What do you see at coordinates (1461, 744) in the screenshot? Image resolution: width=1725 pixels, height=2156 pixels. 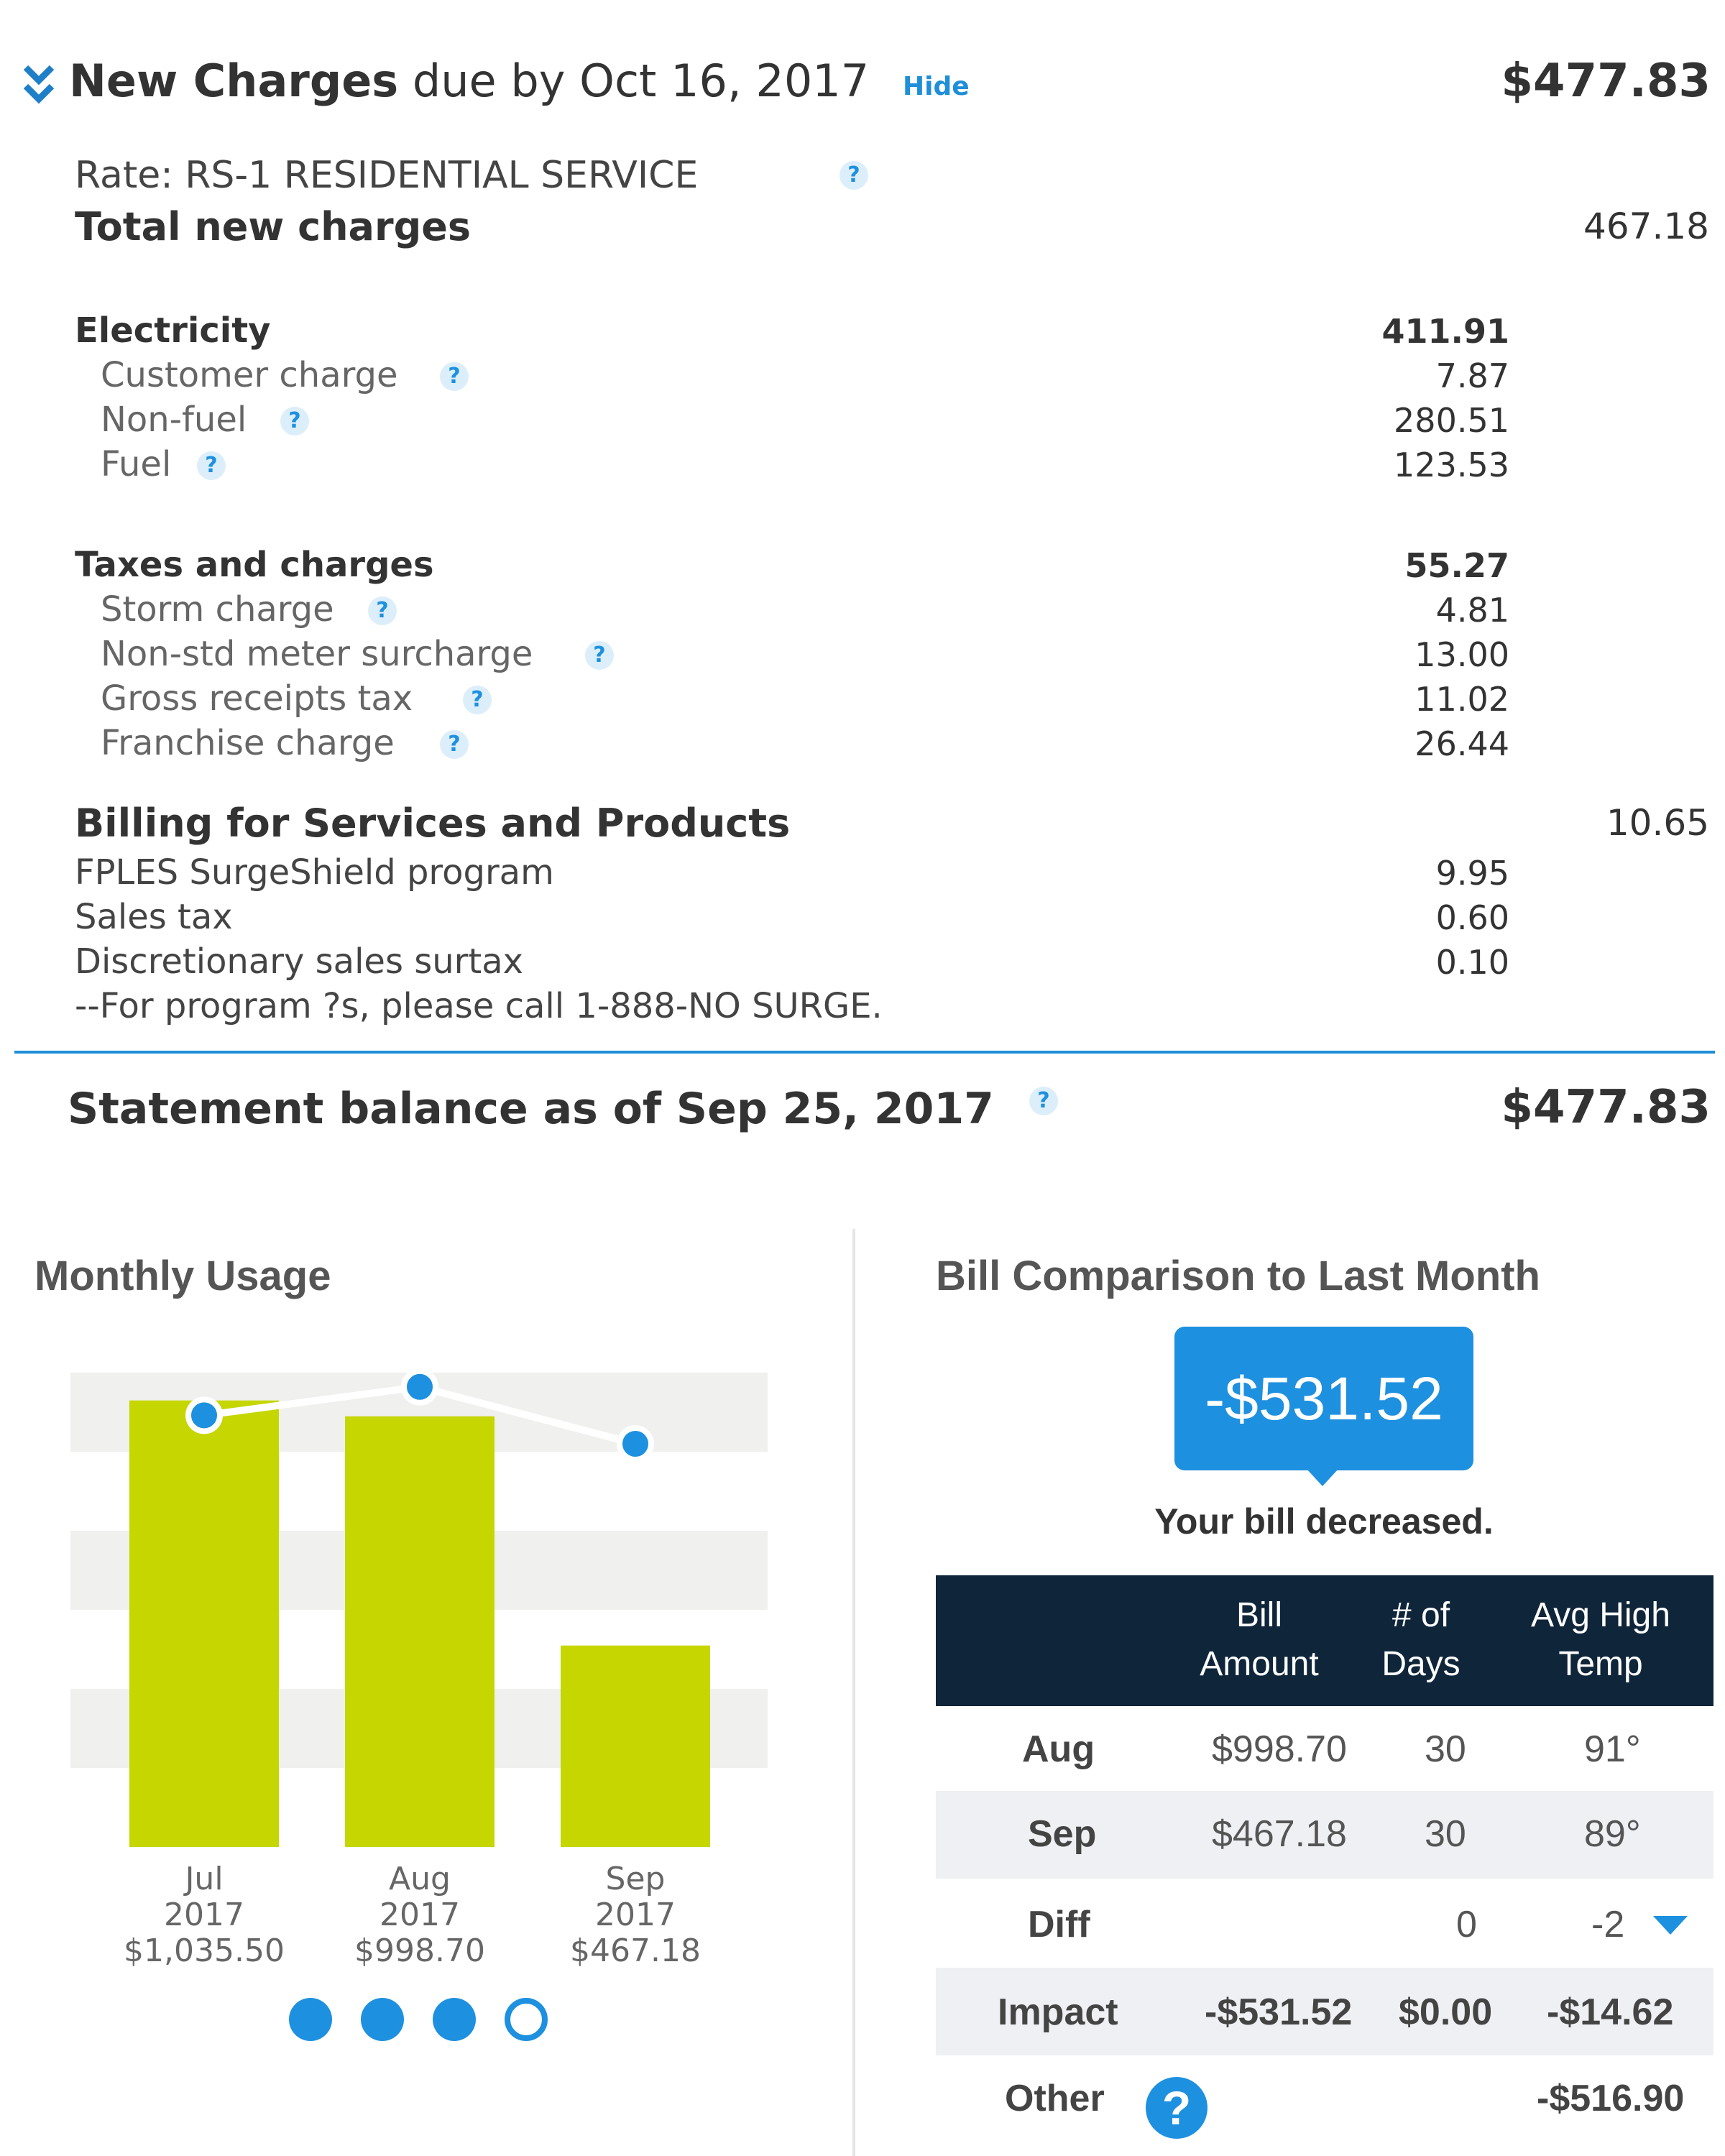 I see `franchise-charge-value: 26.44` at bounding box center [1461, 744].